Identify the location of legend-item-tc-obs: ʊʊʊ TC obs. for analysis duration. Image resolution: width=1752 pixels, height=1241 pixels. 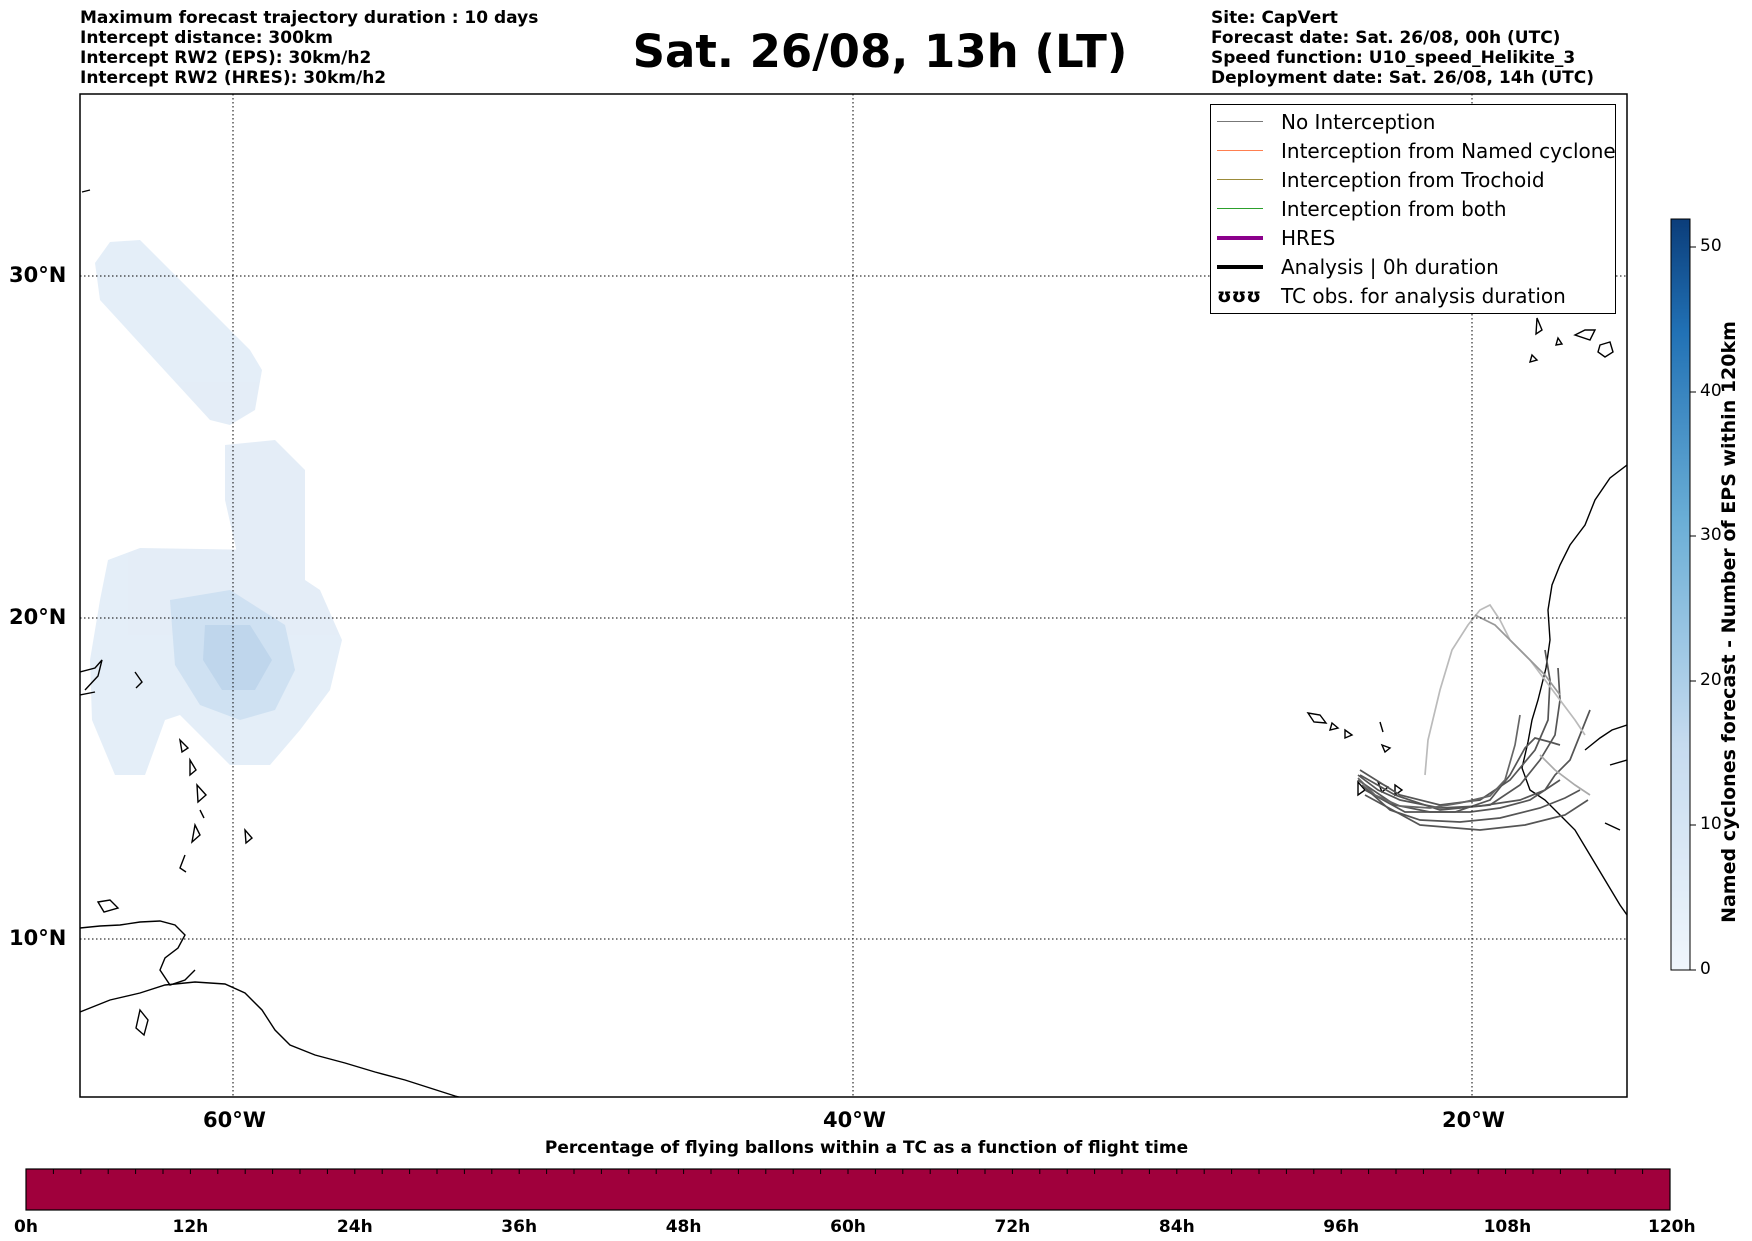
(1391, 295).